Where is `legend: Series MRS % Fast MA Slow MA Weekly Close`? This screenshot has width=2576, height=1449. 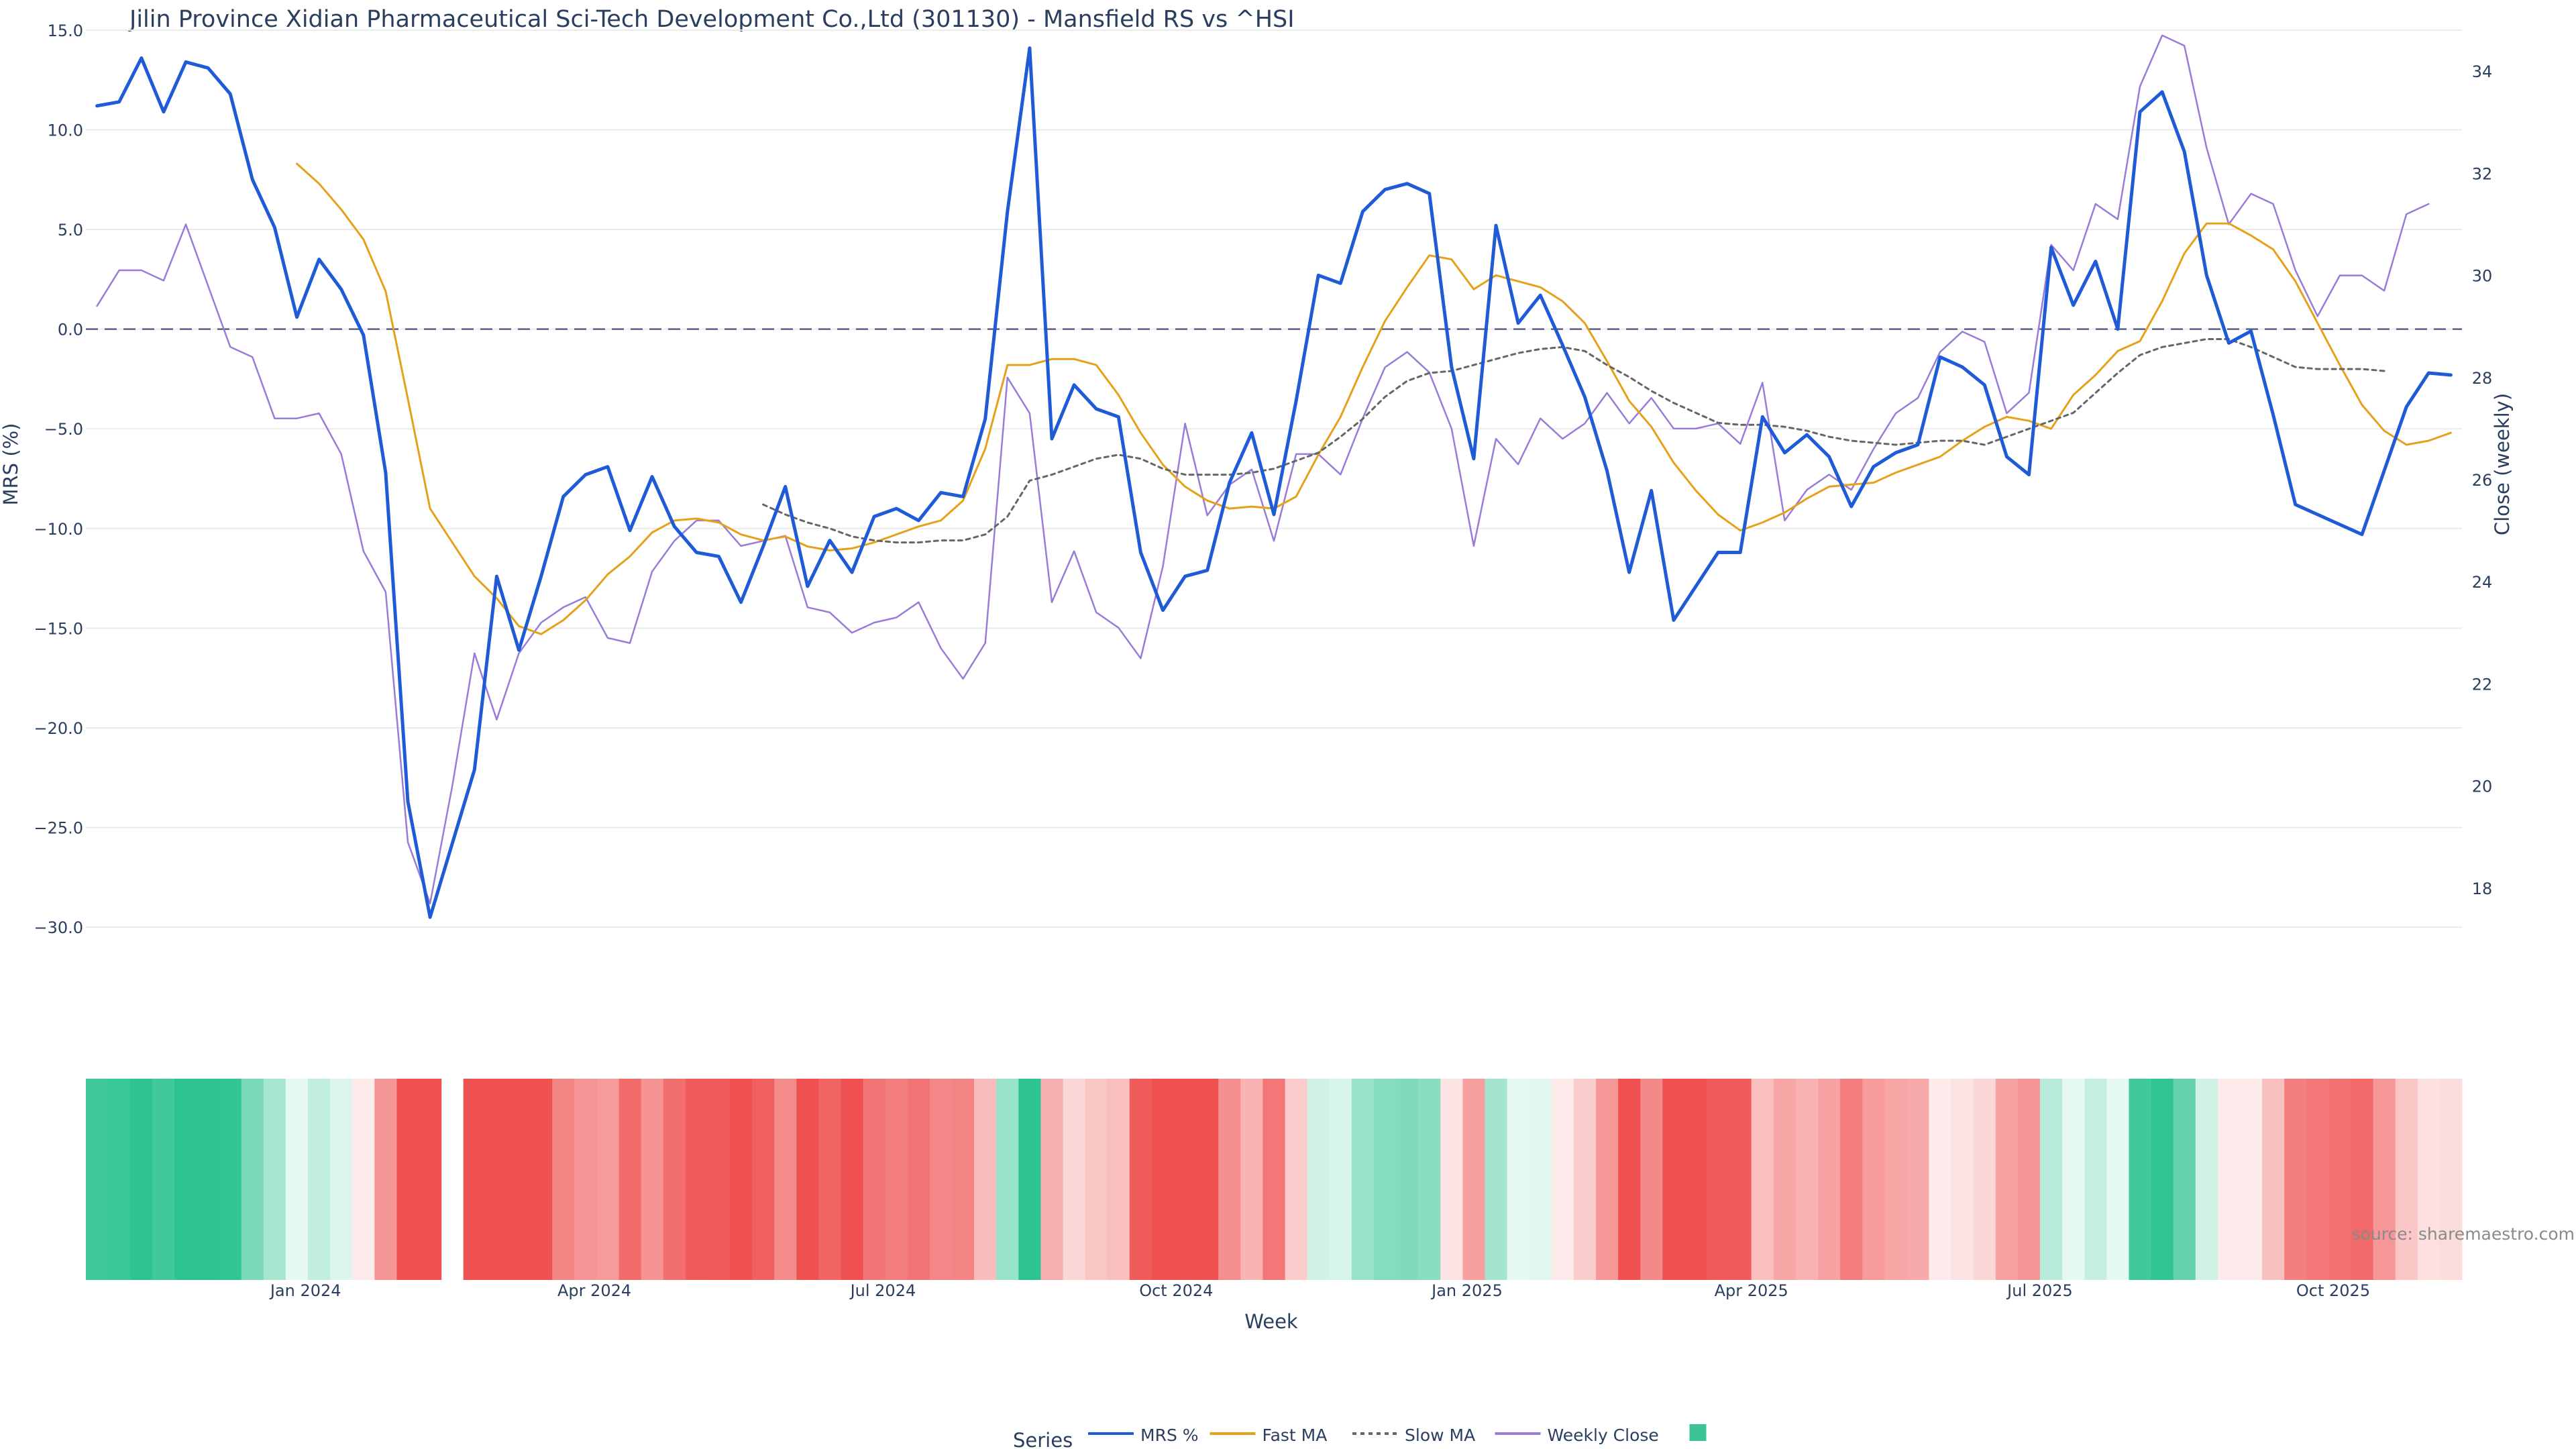 legend: Series MRS % Fast MA Slow MA Weekly Close is located at coordinates (1360, 1436).